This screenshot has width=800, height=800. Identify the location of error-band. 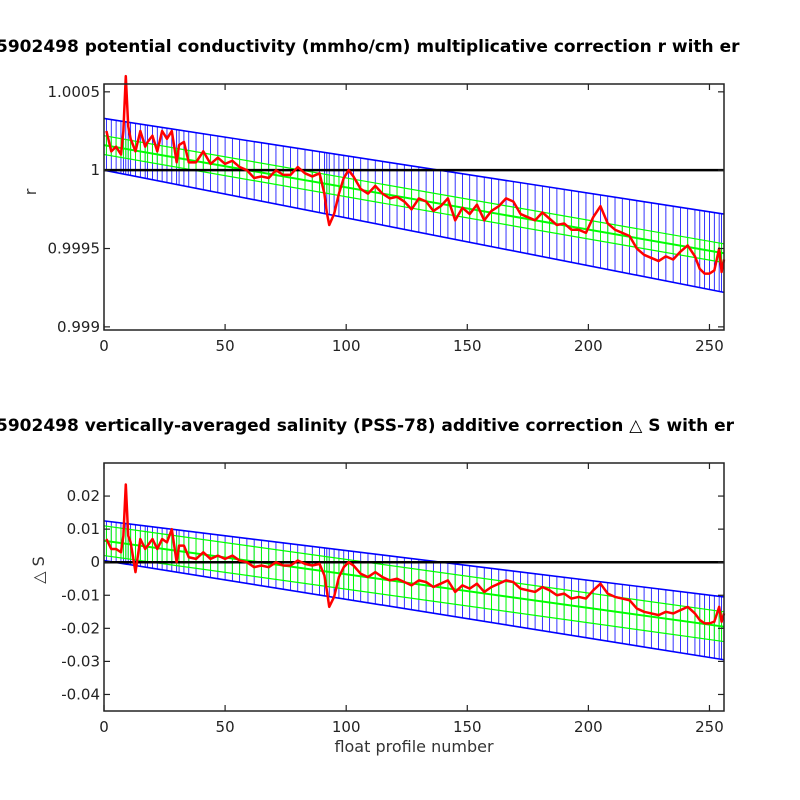
(414, 590).